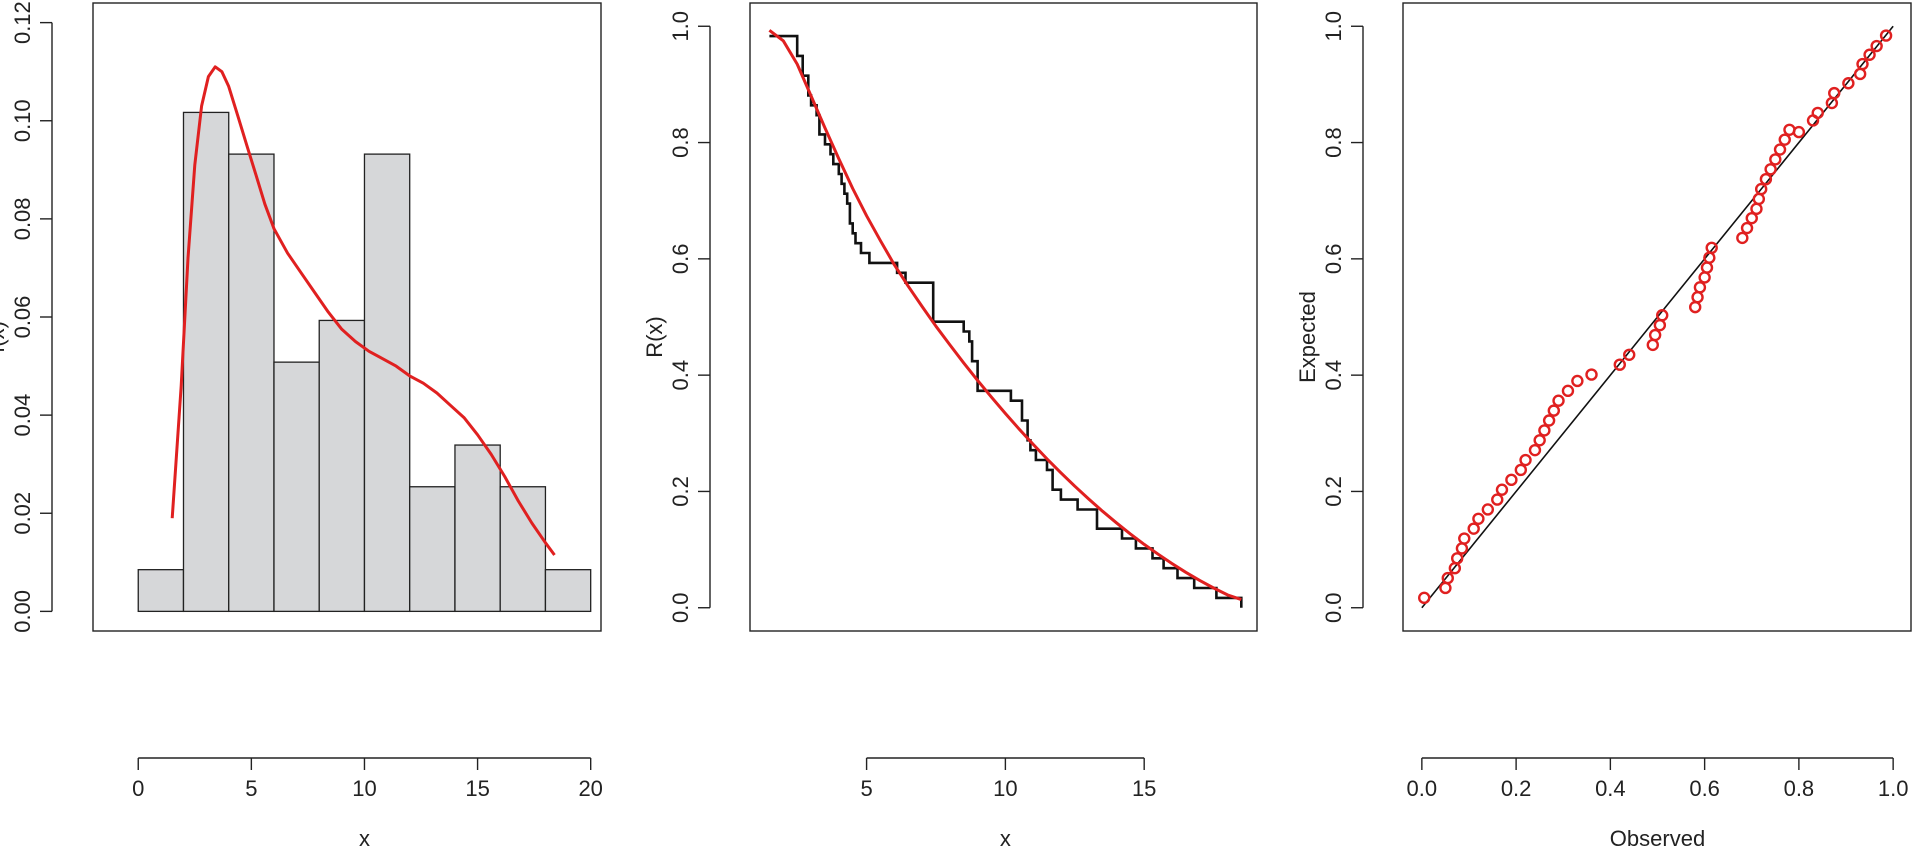 The height and width of the screenshot is (854, 1912). I want to click on x-tick-label: 0.2, so click(1516, 788).